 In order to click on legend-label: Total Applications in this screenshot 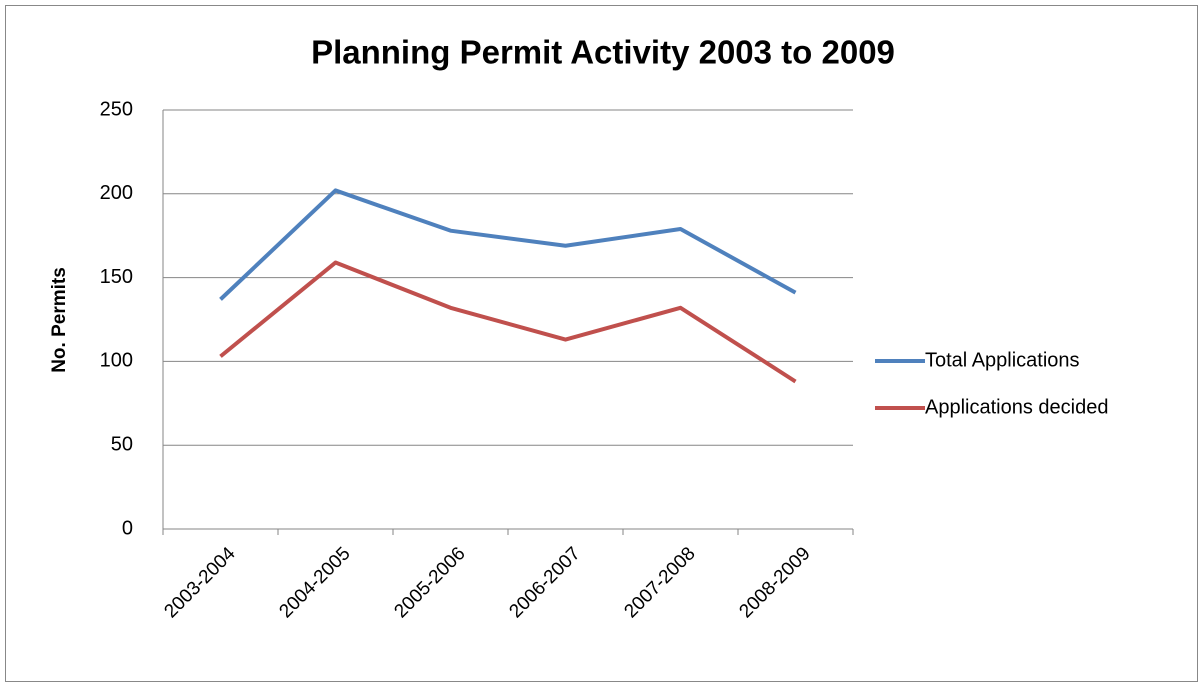, I will do `click(1002, 360)`.